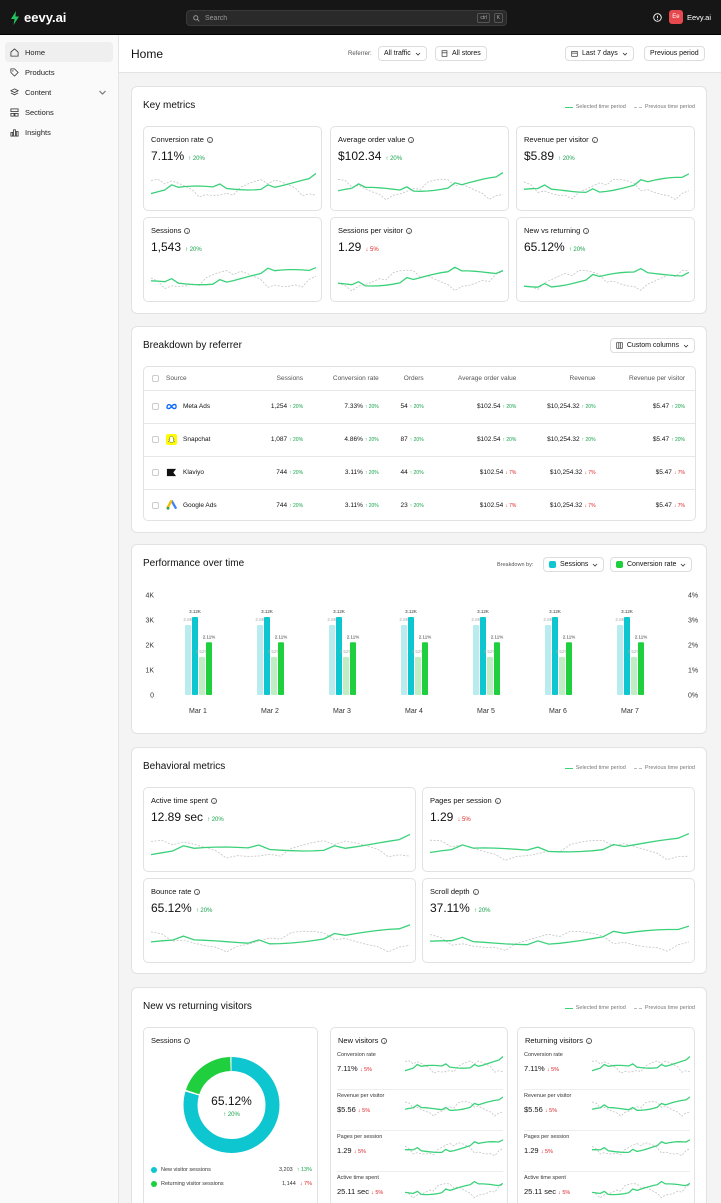  Describe the element at coordinates (402, 53) in the screenshot. I see `referrer-dropdown: All traffic` at that location.